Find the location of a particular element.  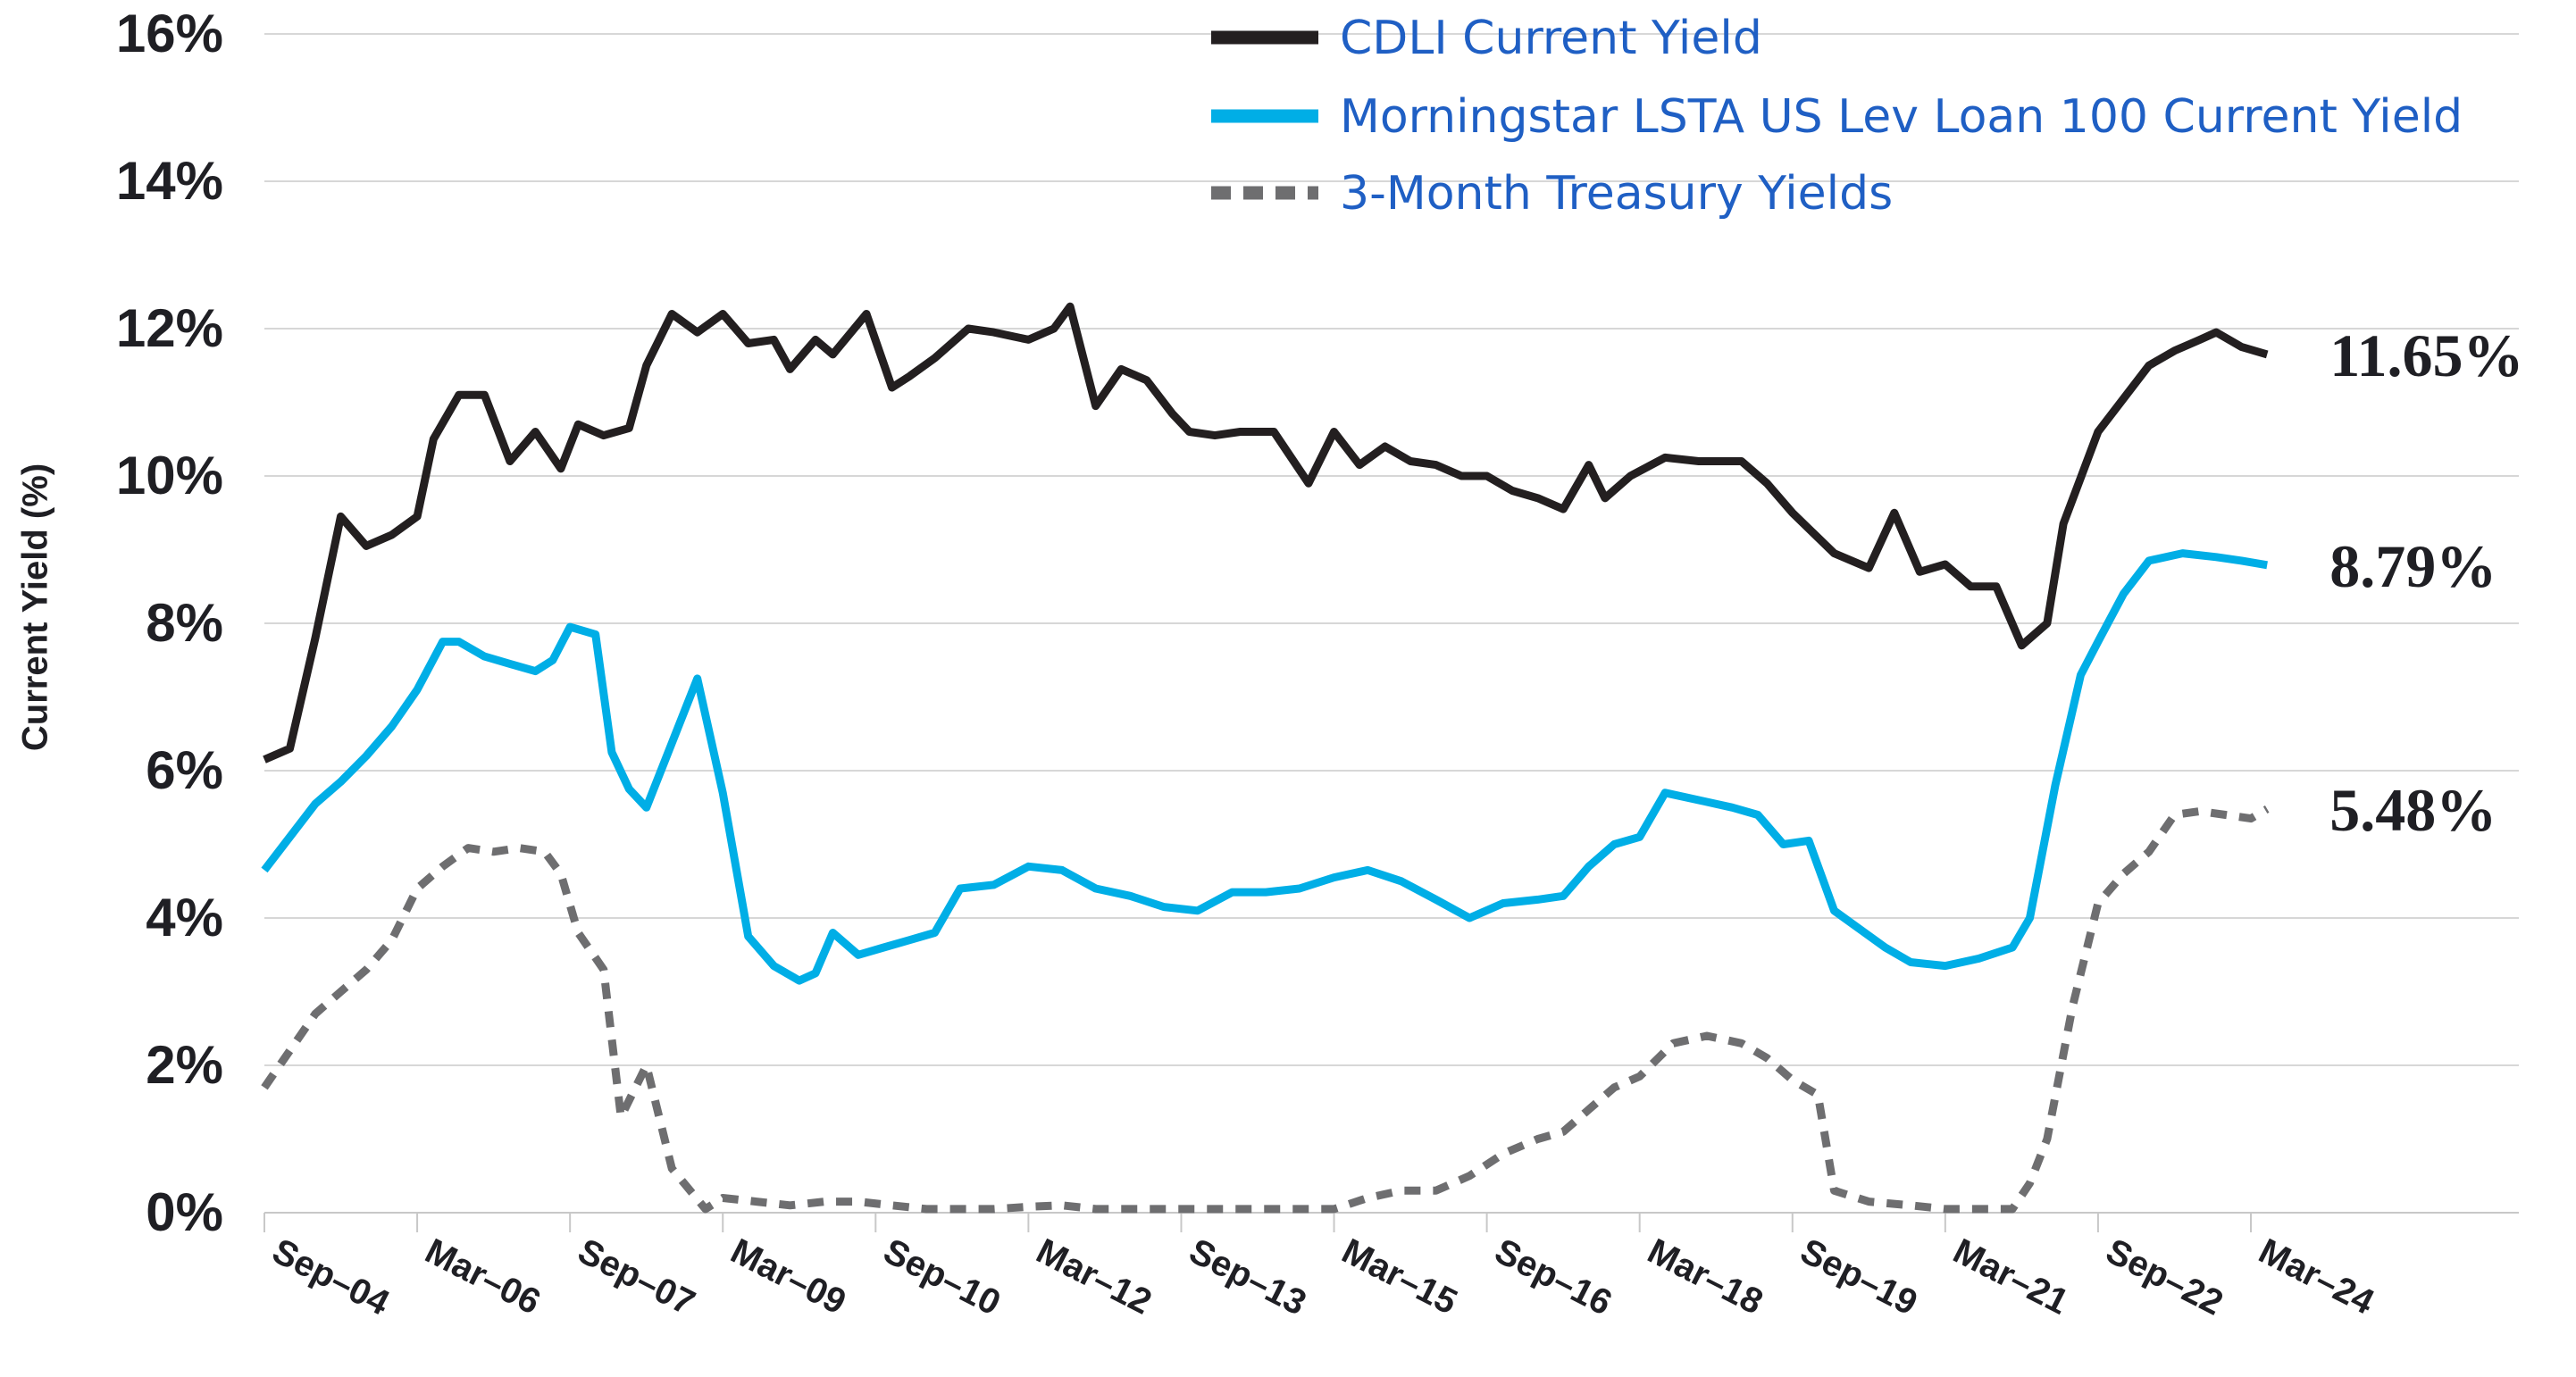

end-label-lsta: 8.79% is located at coordinates (2413, 566).